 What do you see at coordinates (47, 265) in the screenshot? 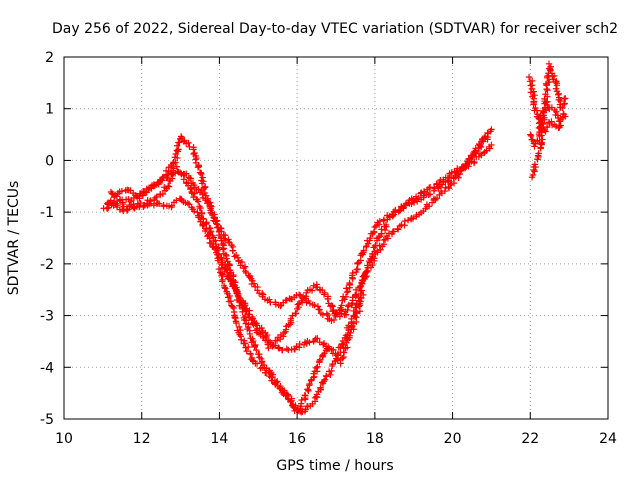
I see `y-tick-label: -2` at bounding box center [47, 265].